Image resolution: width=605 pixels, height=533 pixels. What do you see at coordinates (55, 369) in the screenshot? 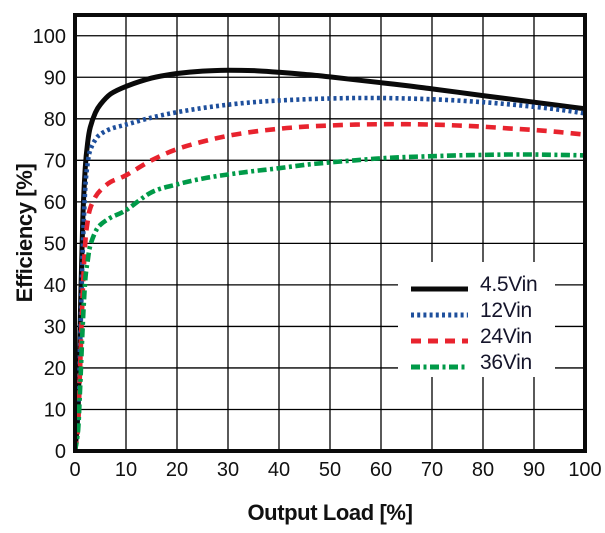
I see `y-tick-label-20: 20` at bounding box center [55, 369].